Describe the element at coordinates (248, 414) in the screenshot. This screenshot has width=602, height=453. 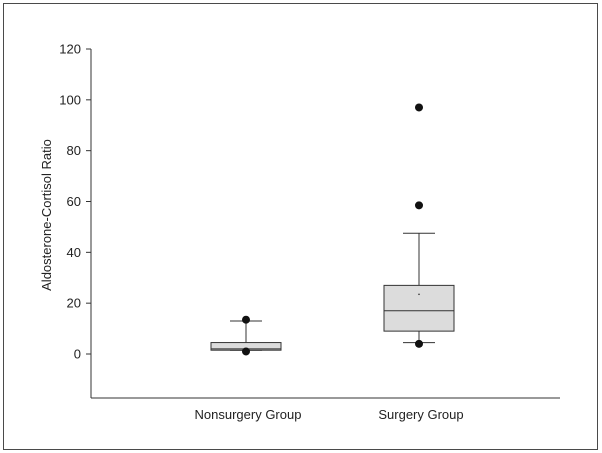
I see `x-category-label: Nonsurgery Group` at that location.